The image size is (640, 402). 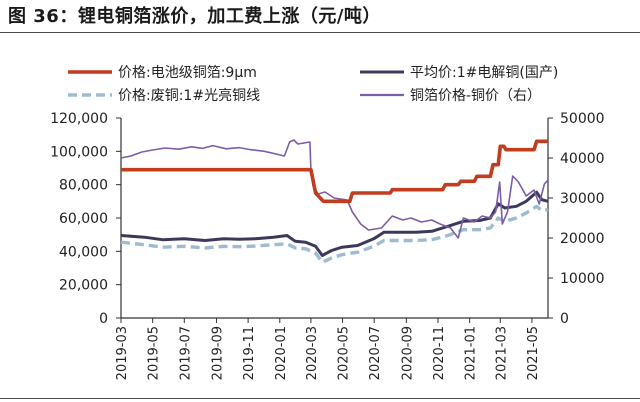 What do you see at coordinates (187, 73) in the screenshot?
I see `legend-label-0: 价格:电池级铜箔:9μm` at bounding box center [187, 73].